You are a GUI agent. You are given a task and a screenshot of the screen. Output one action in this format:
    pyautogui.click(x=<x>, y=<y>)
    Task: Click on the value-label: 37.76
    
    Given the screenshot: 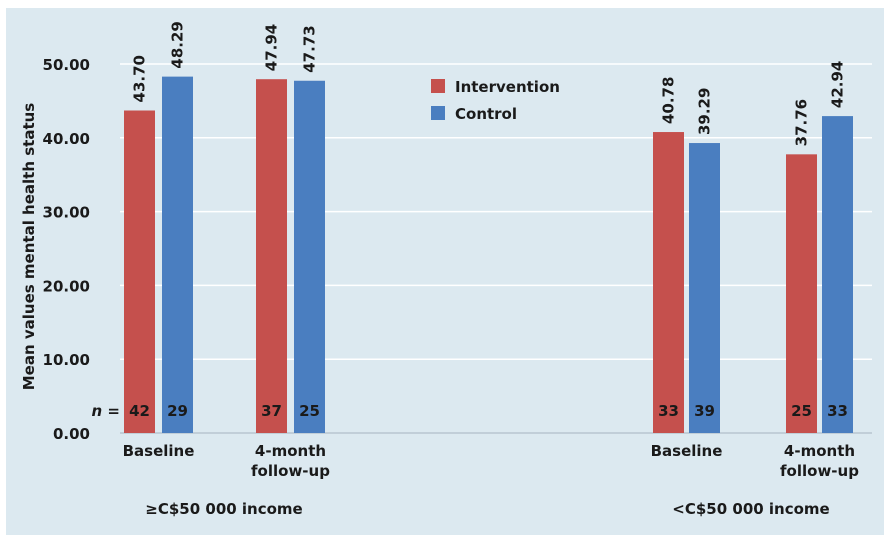 What is the action you would take?
    pyautogui.click(x=802, y=122)
    